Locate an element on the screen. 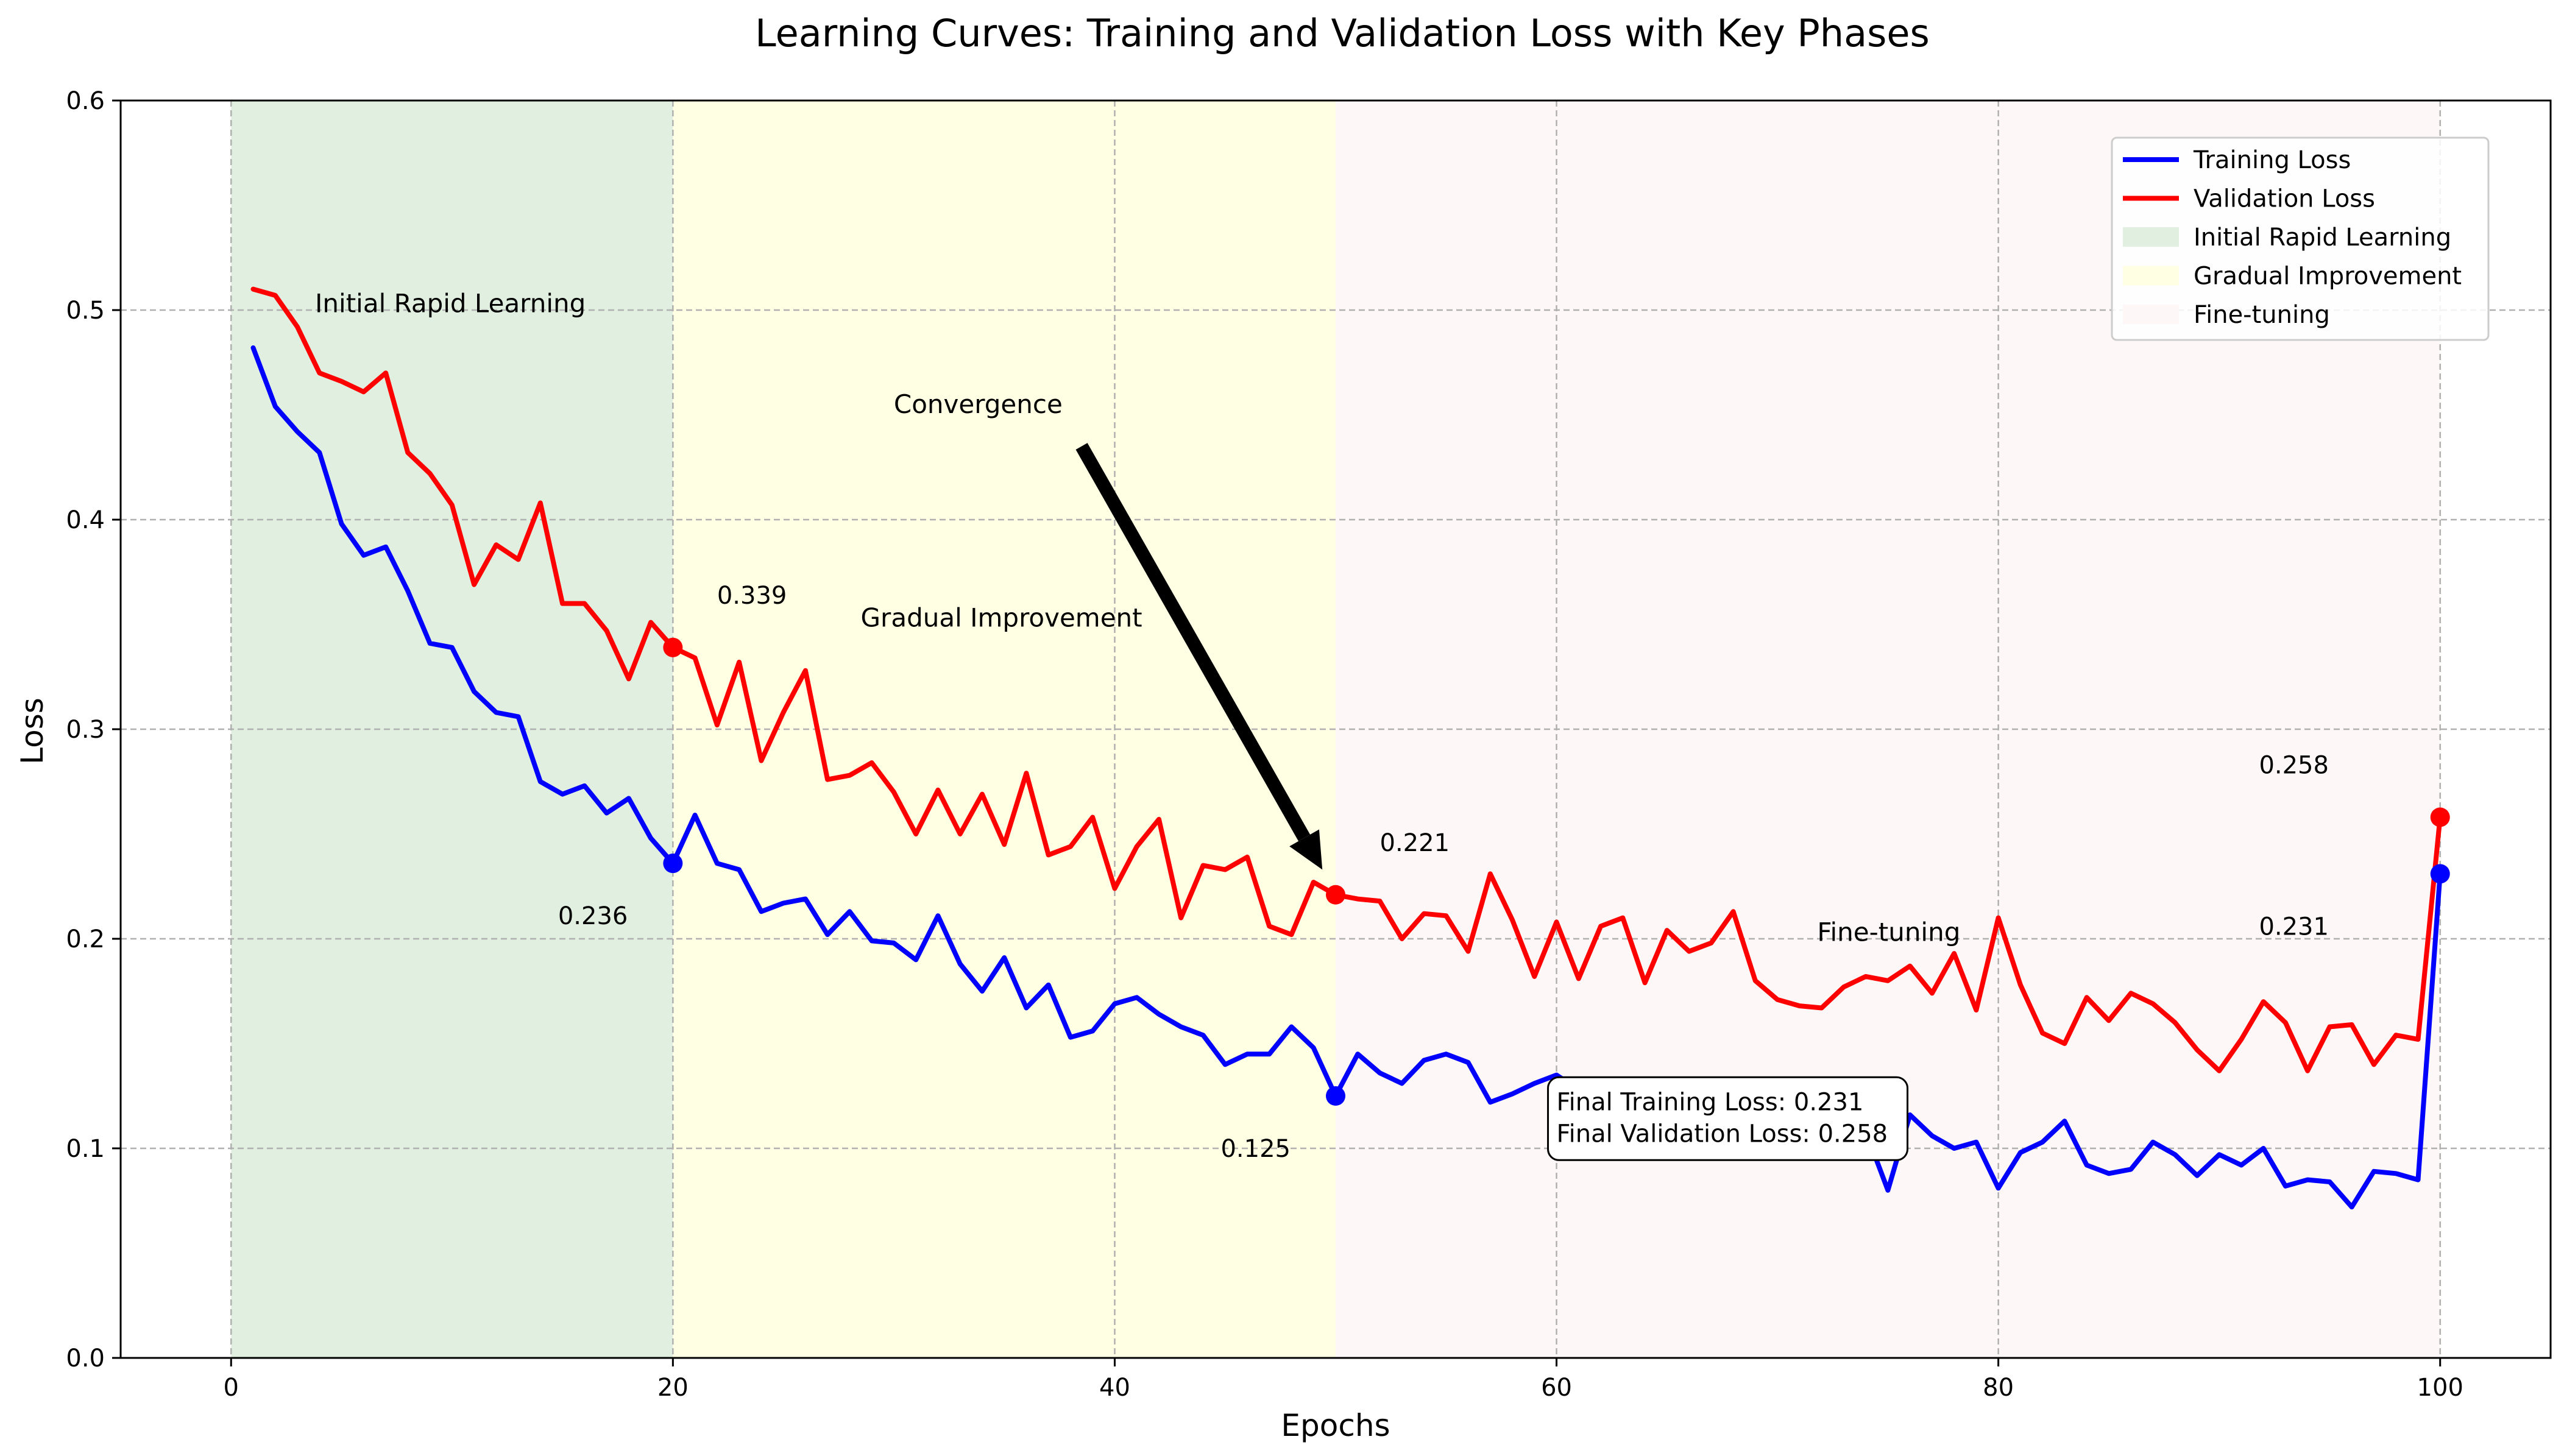 The image size is (2564, 1456). y-tick-label-1: 0.1 is located at coordinates (85, 1149).